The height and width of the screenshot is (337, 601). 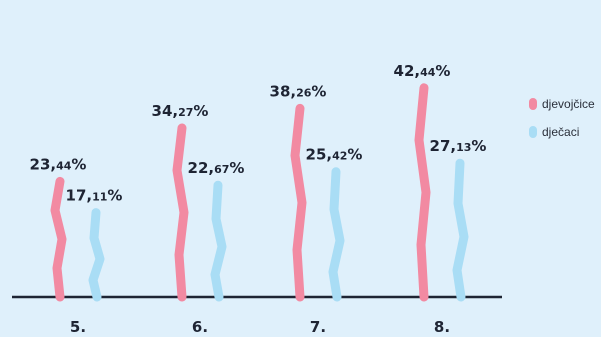 What do you see at coordinates (458, 146) in the screenshot?
I see `value-label-boys-8: 27,13%` at bounding box center [458, 146].